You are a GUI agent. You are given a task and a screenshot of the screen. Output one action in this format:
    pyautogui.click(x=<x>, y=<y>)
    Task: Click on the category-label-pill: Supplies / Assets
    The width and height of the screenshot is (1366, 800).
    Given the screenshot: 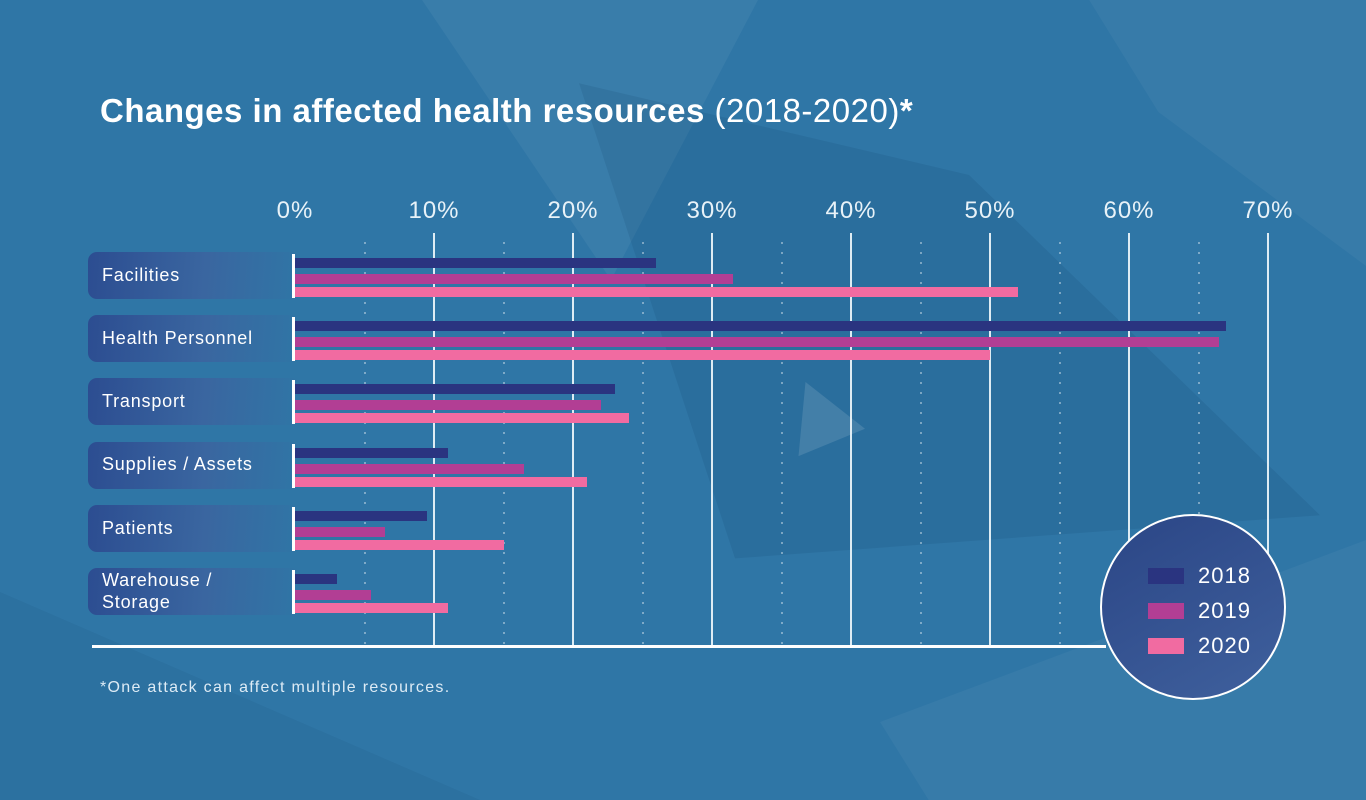 What is the action you would take?
    pyautogui.click(x=194, y=465)
    